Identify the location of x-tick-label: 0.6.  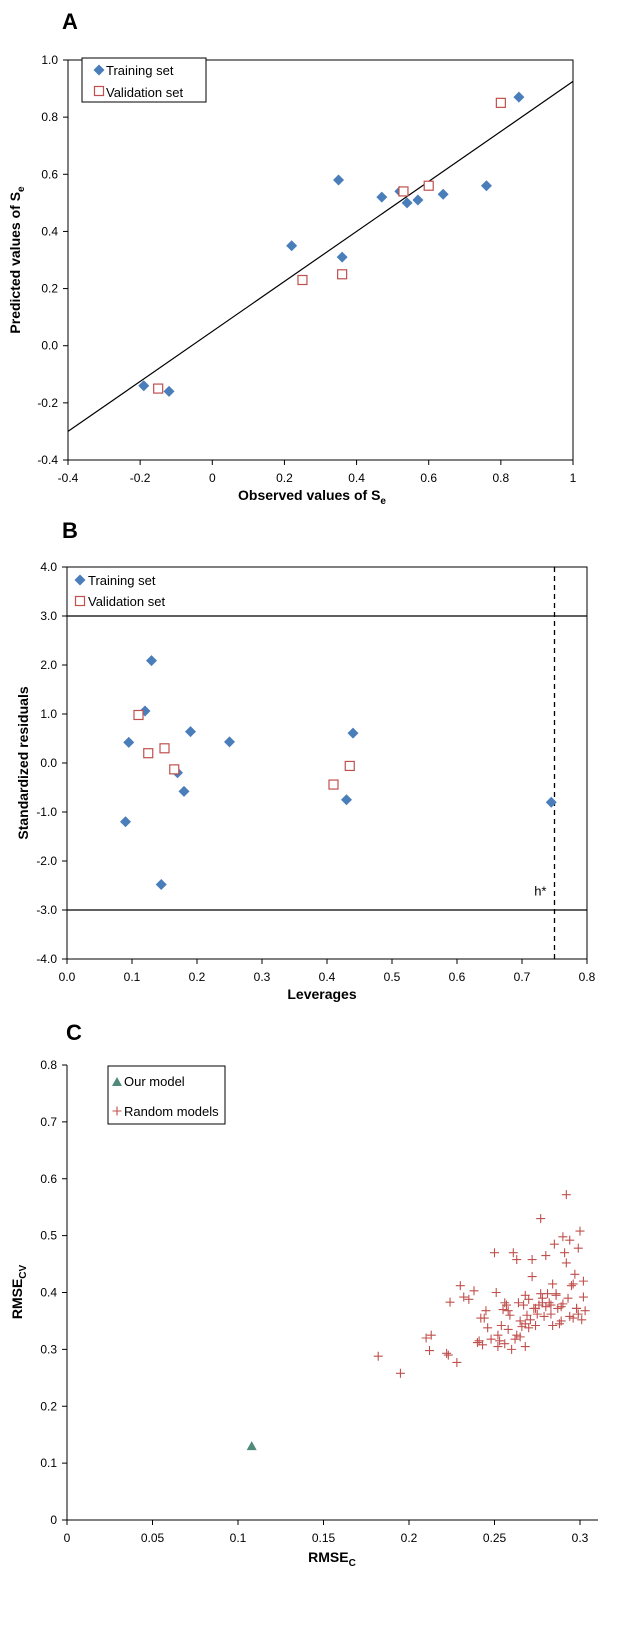
(457, 977).